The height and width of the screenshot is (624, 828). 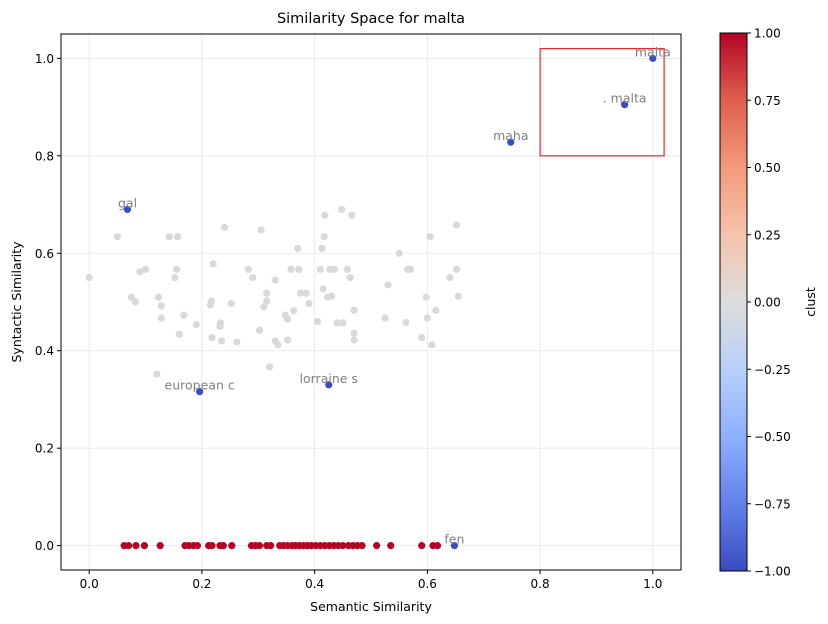 I want to click on x-tick-label: 0.4, so click(x=314, y=584).